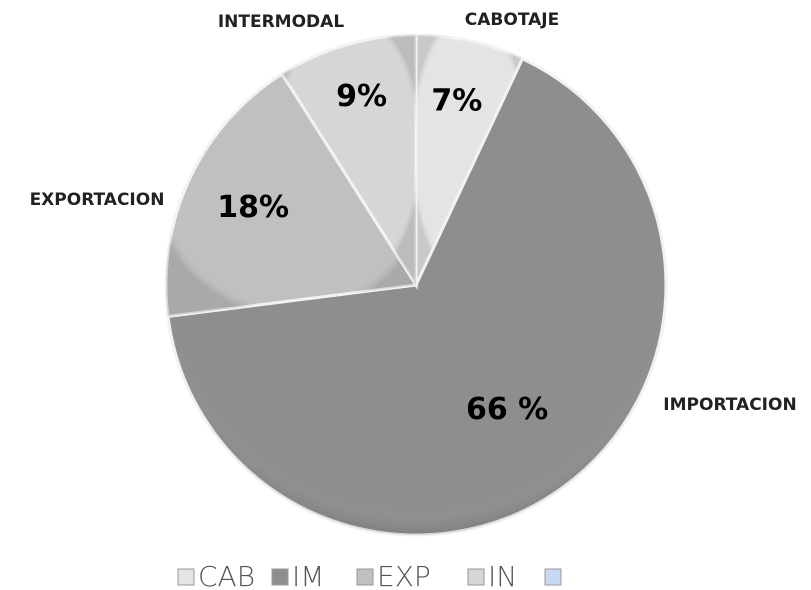 Image resolution: width=811 pixels, height=590 pixels. What do you see at coordinates (456, 101) in the screenshot?
I see `value-label: 7%` at bounding box center [456, 101].